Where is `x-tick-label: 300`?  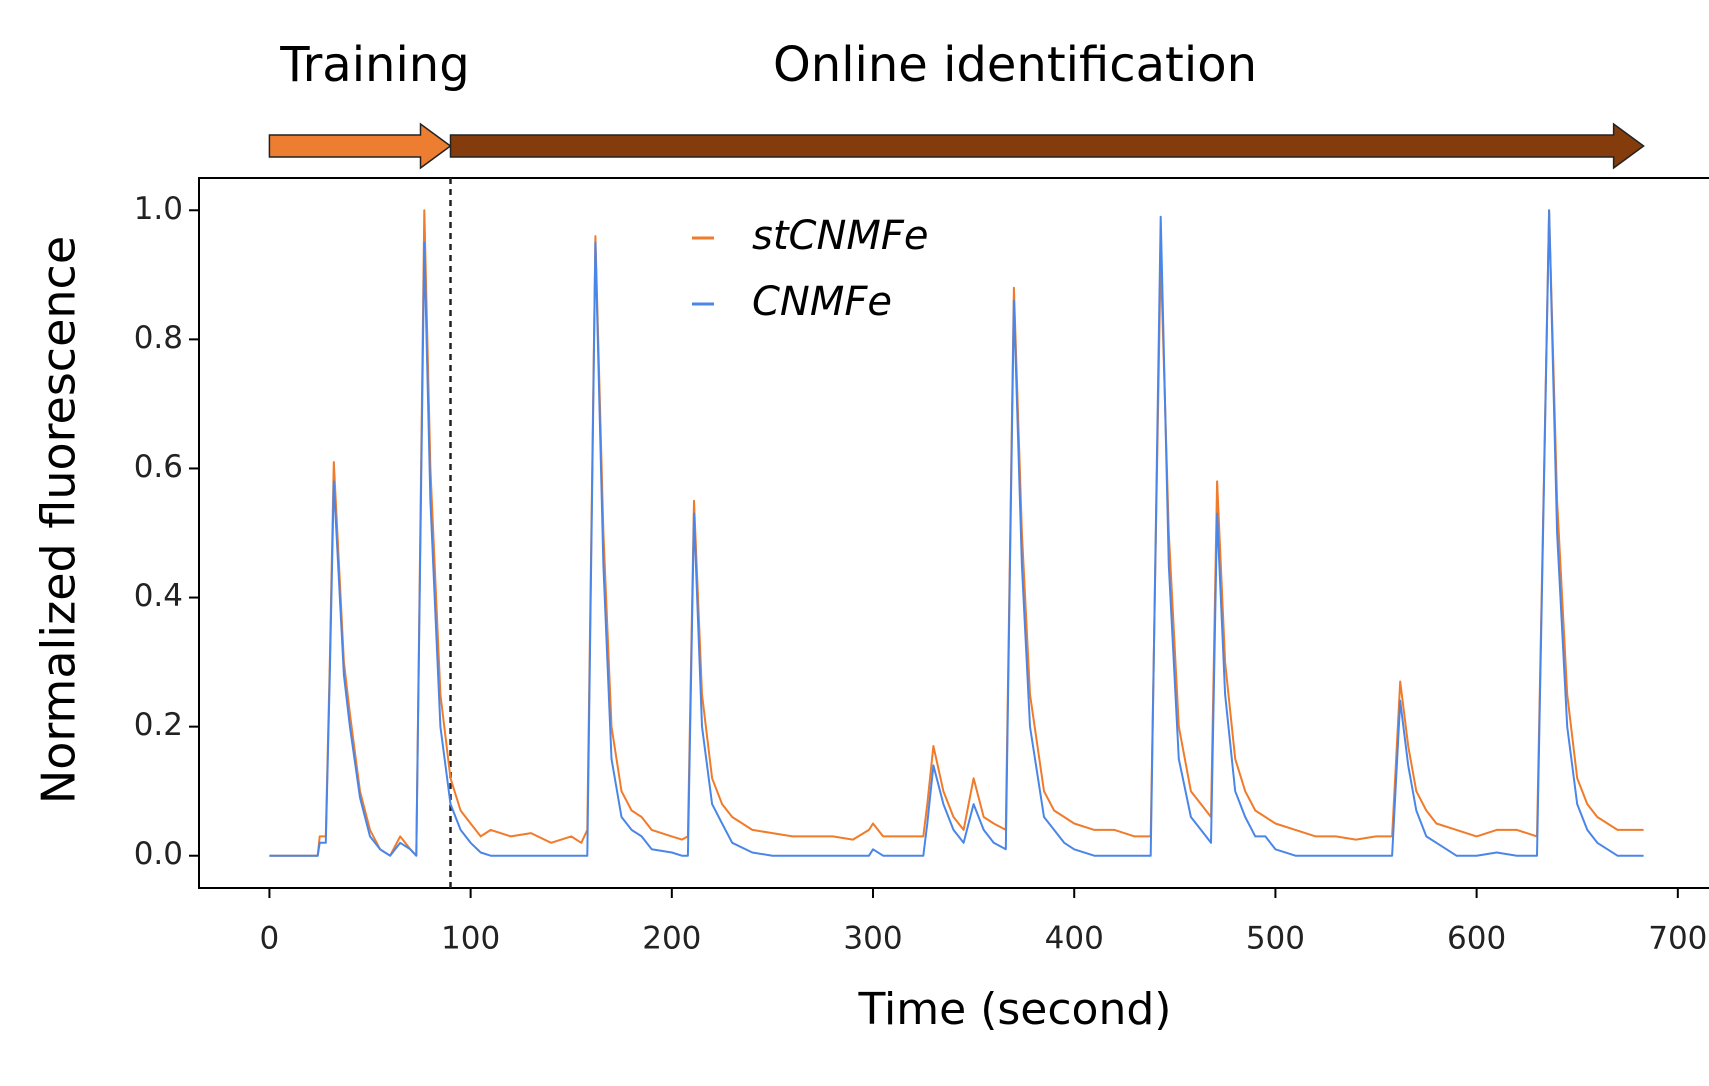
x-tick-label: 300 is located at coordinates (872, 939).